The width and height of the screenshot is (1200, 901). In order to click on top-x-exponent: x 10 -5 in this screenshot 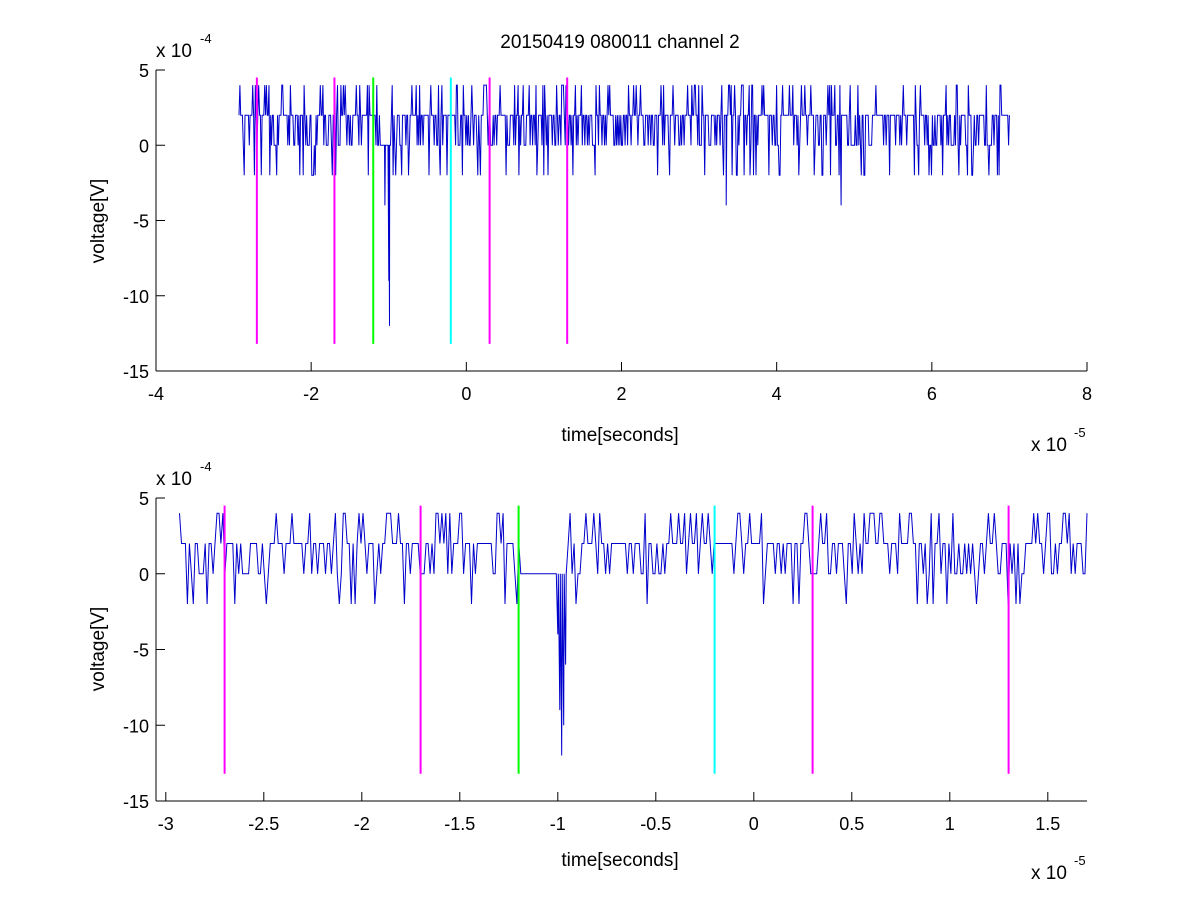, I will do `click(1058, 440)`.